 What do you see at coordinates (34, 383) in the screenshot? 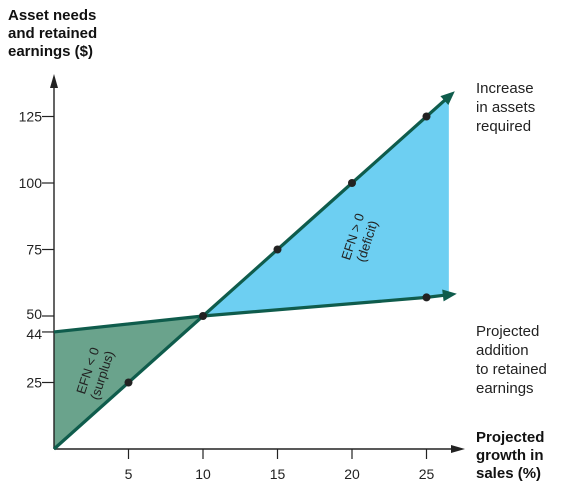
I see `y-tick-label: 25` at bounding box center [34, 383].